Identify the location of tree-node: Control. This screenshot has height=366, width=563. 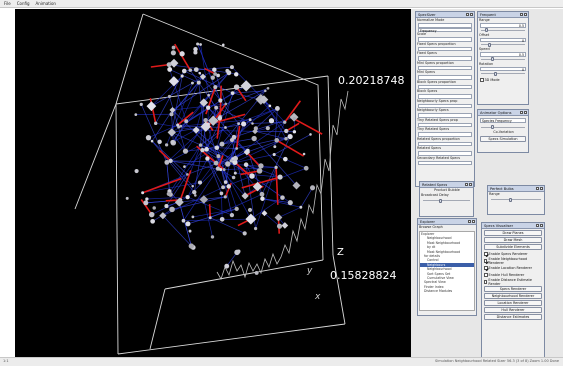
(433, 260).